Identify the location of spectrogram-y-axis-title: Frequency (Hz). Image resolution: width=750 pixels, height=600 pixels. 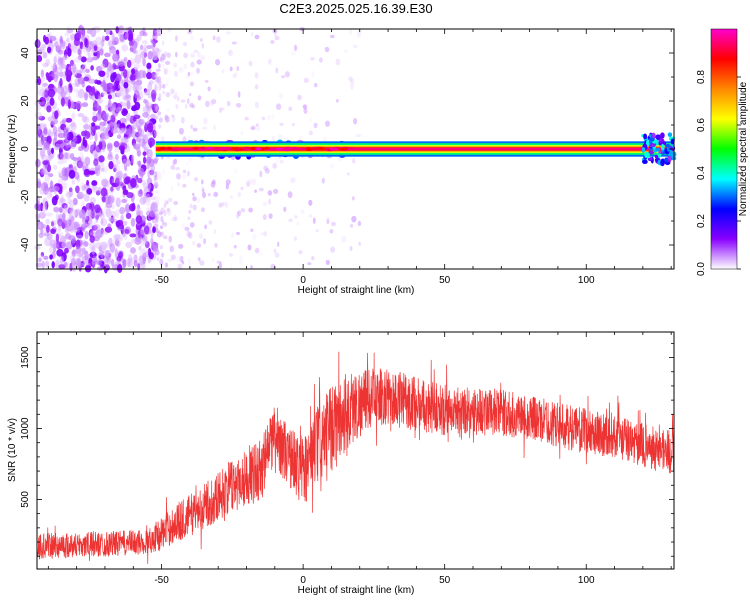
(12, 149).